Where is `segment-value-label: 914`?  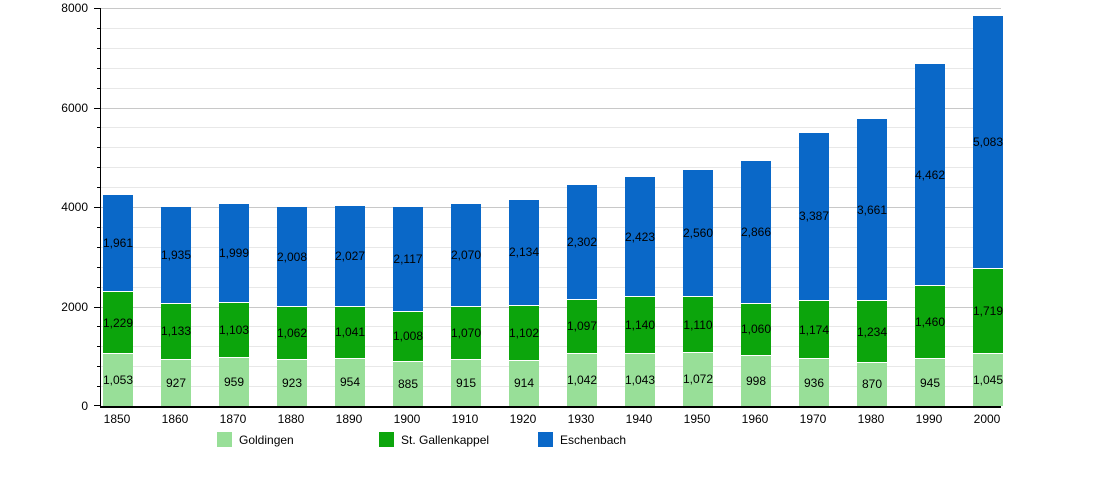 segment-value-label: 914 is located at coordinates (524, 383).